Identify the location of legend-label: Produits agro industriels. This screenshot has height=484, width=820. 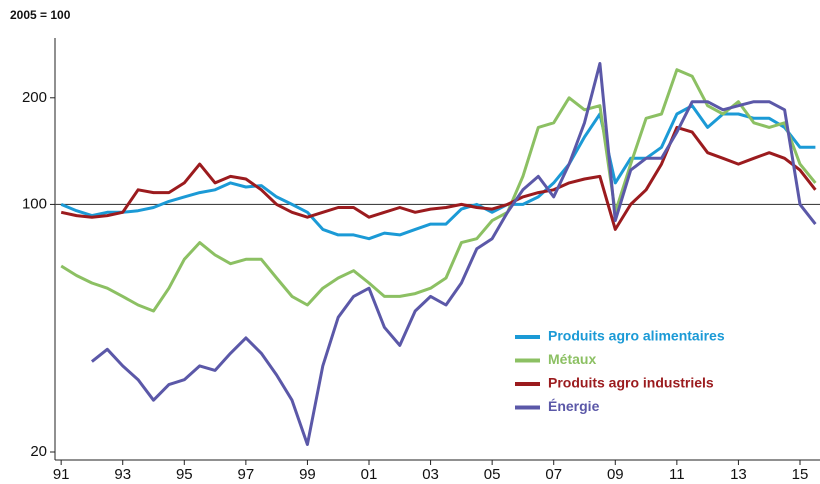
(631, 383).